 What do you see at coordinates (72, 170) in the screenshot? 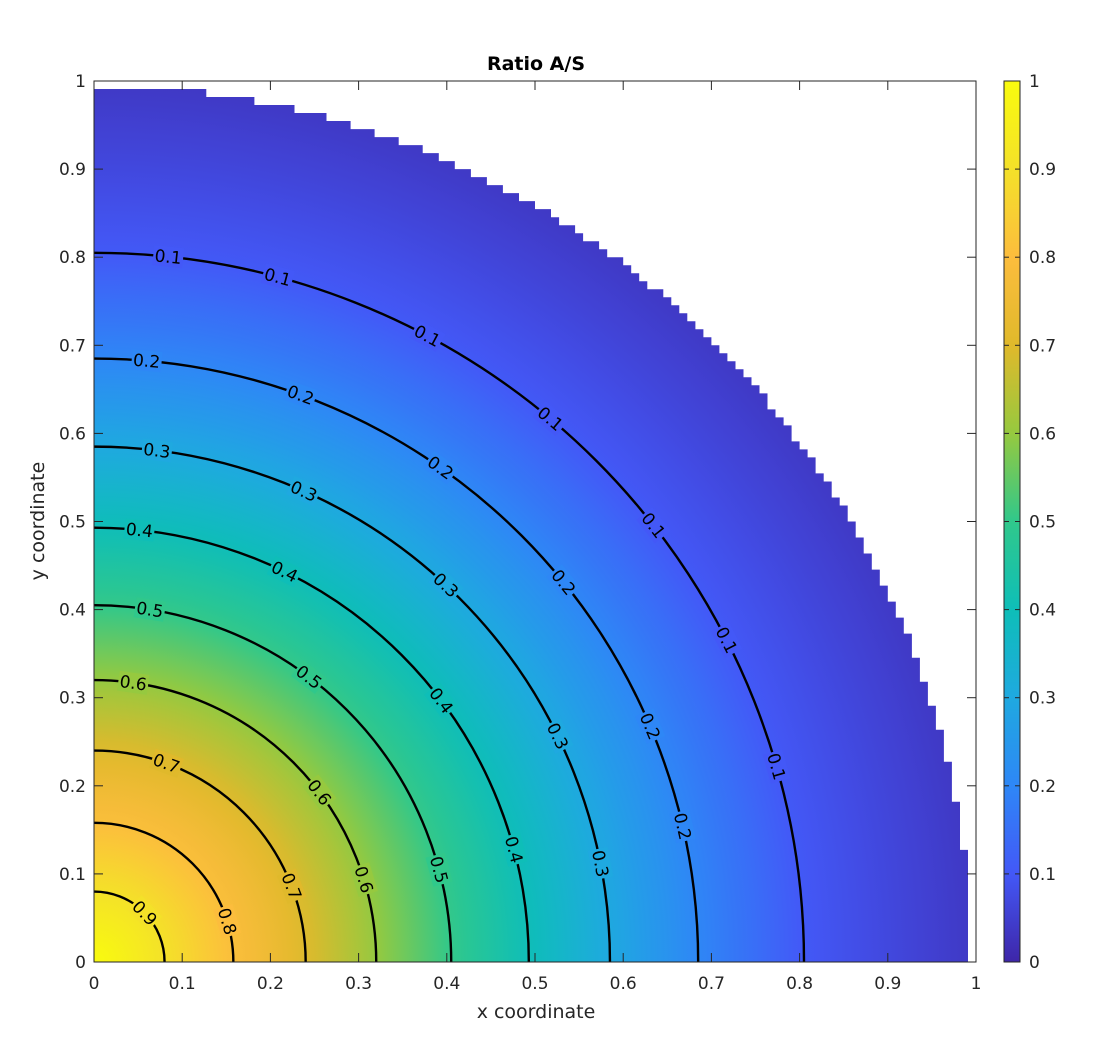
I see `y-tick-label: 0.9` at bounding box center [72, 170].